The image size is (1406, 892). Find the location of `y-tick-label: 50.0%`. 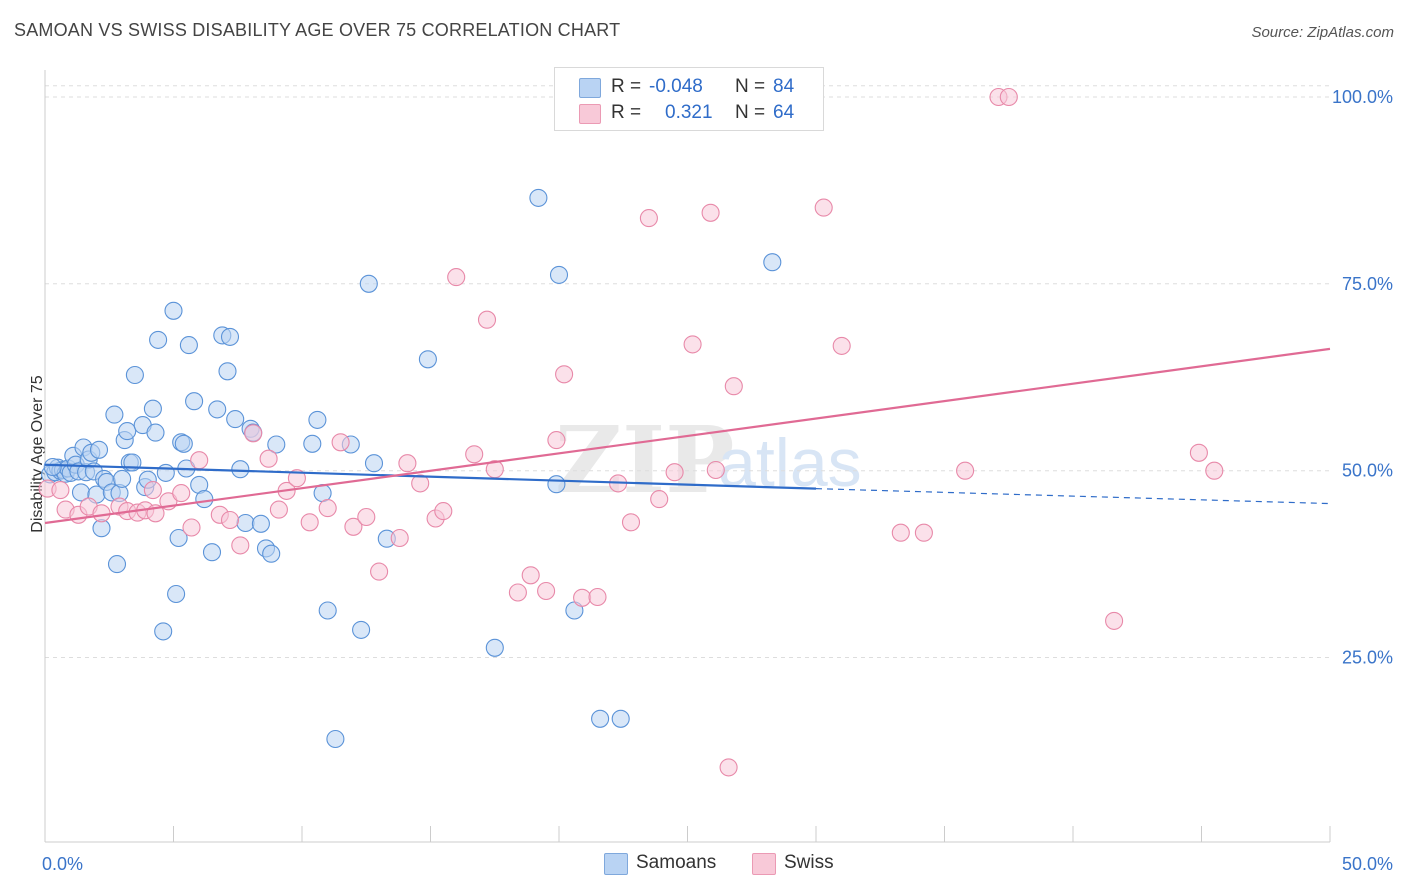

y-tick-label: 50.0% is located at coordinates (1367, 471).